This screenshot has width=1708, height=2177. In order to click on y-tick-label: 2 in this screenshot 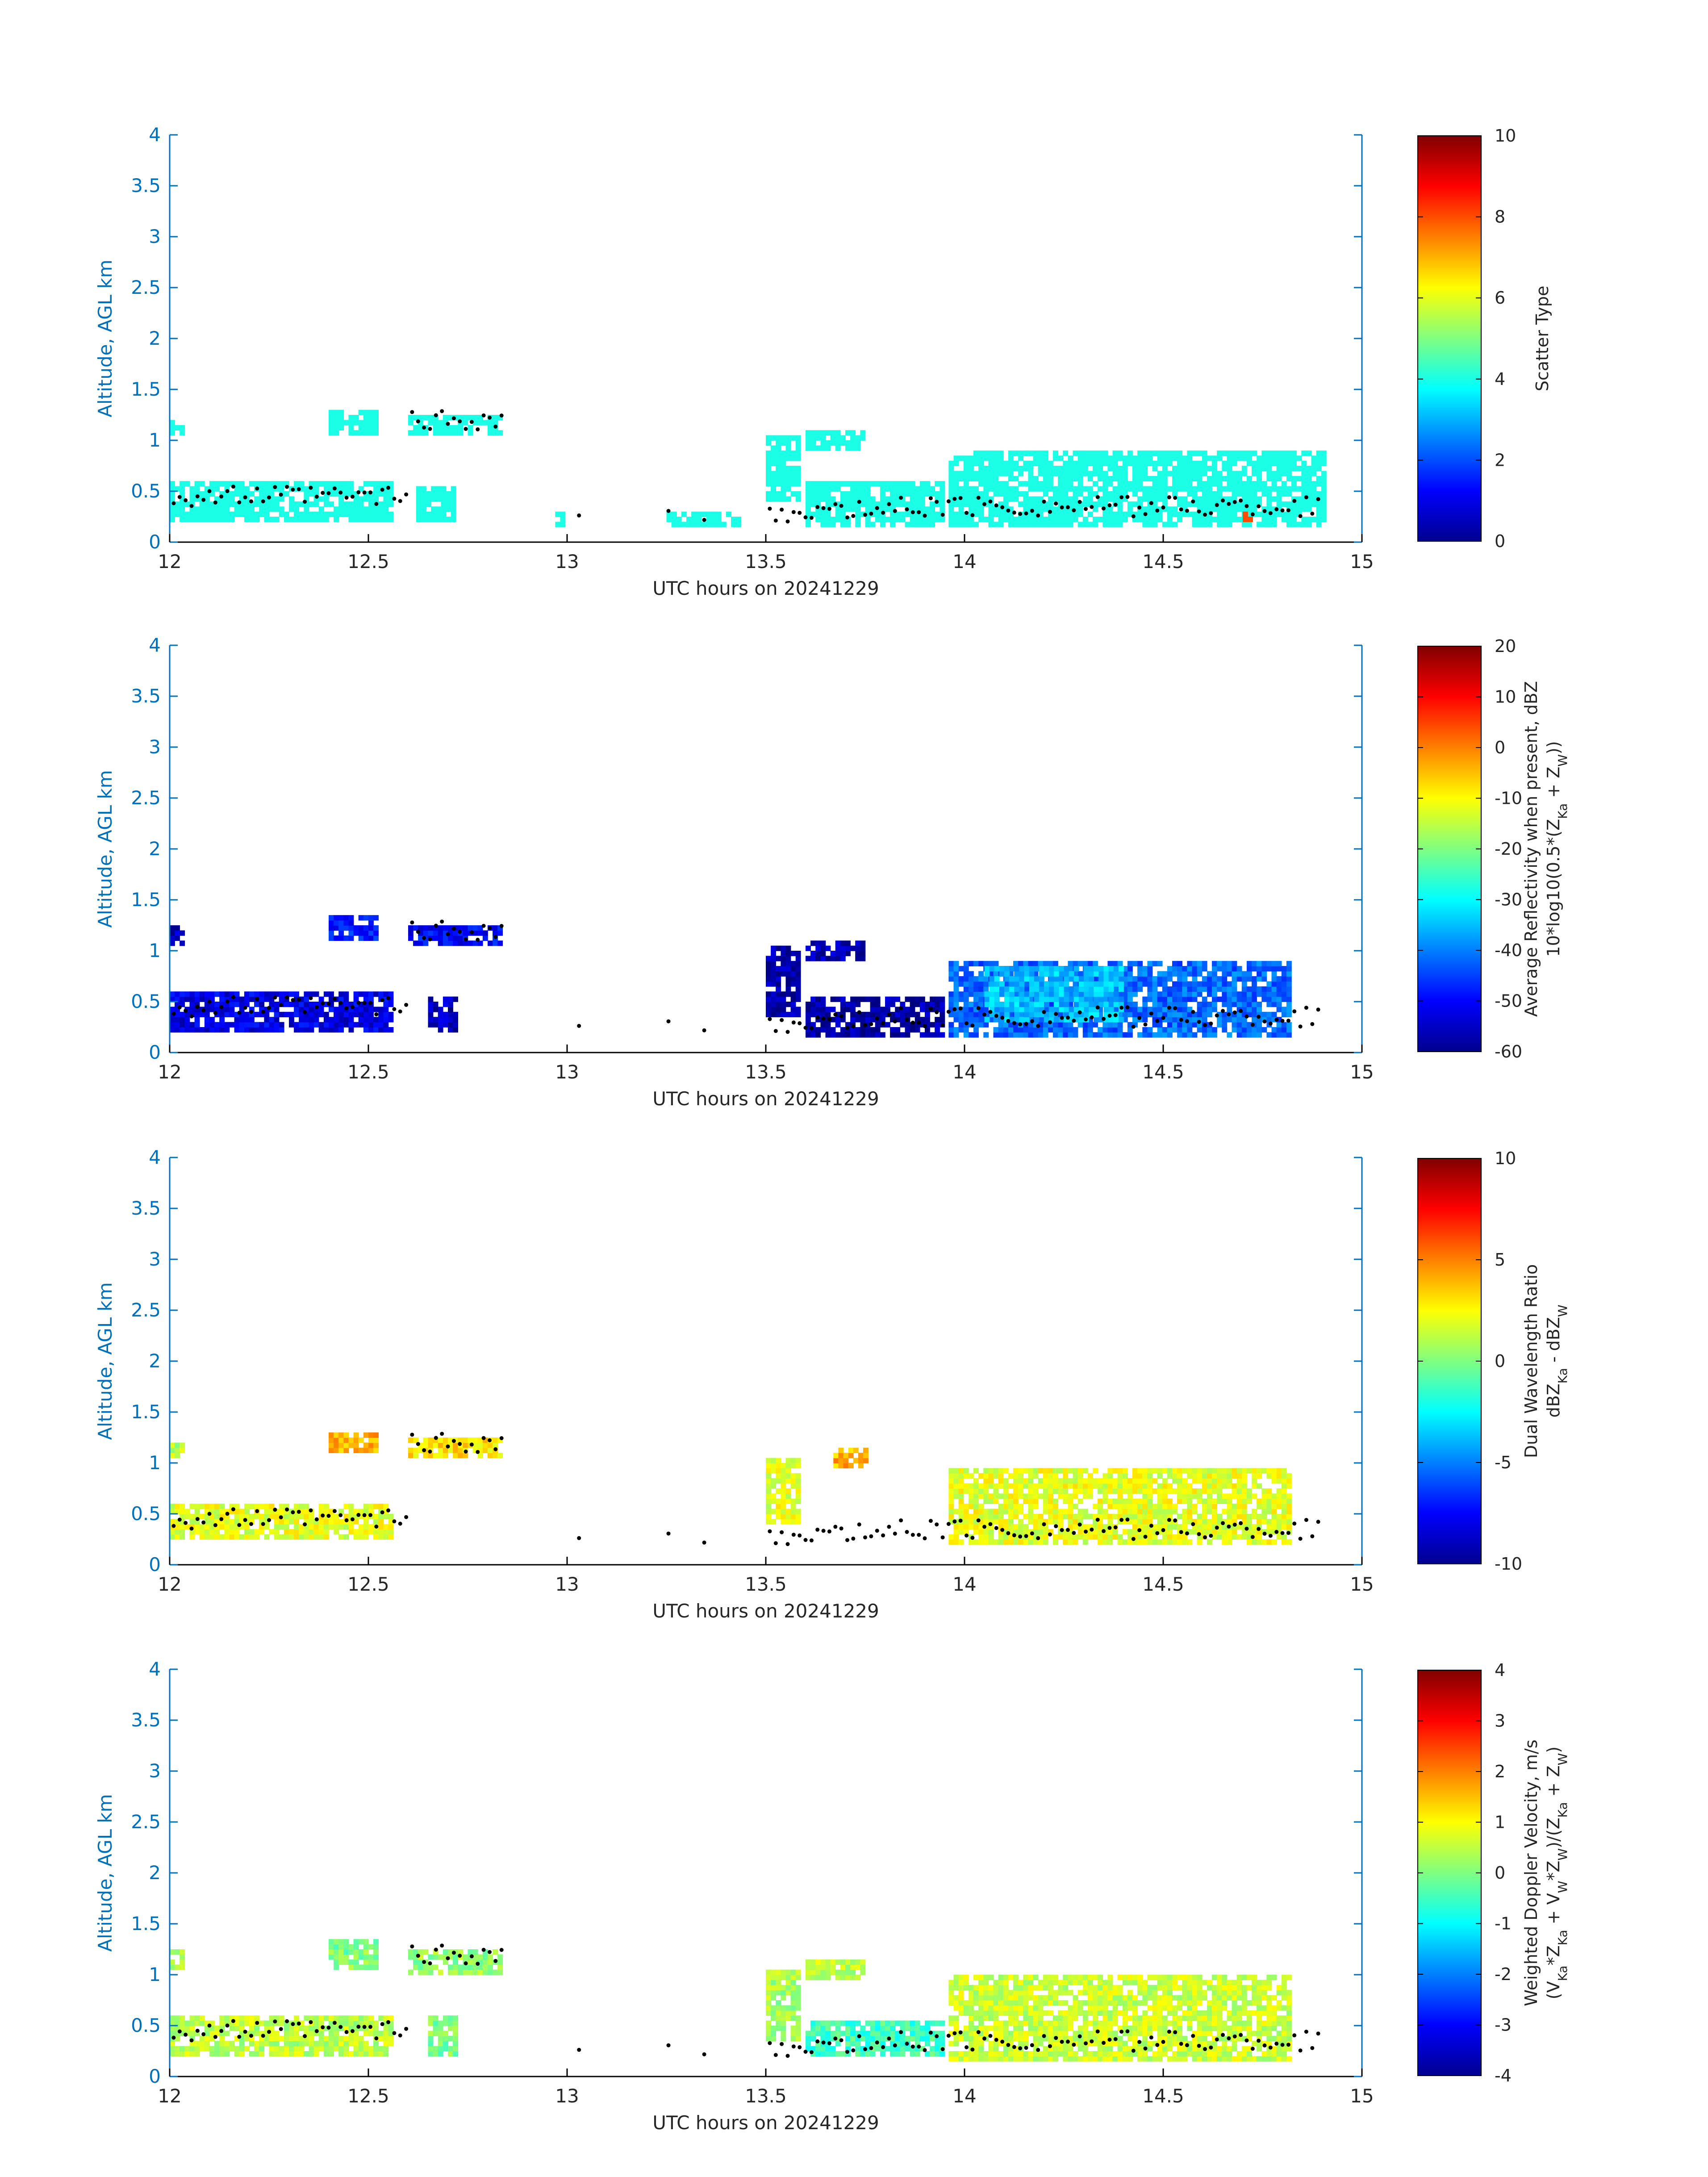, I will do `click(155, 849)`.